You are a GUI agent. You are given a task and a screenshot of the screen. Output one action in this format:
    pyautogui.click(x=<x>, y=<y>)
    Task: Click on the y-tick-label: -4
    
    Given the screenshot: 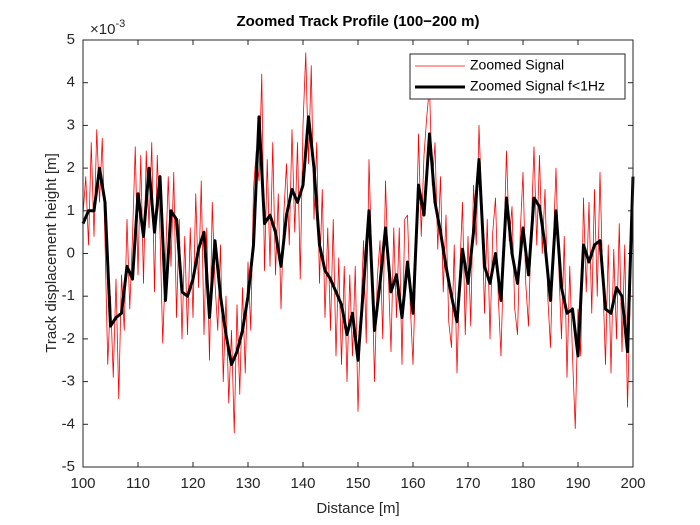 What is the action you would take?
    pyautogui.click(x=68, y=423)
    